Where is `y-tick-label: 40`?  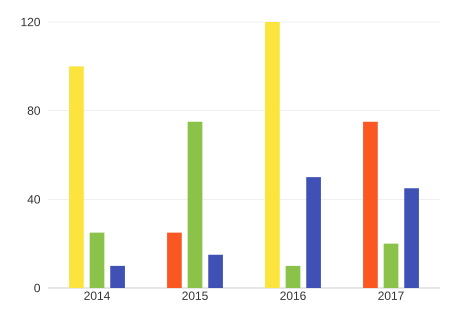 y-tick-label: 40 is located at coordinates (33, 199).